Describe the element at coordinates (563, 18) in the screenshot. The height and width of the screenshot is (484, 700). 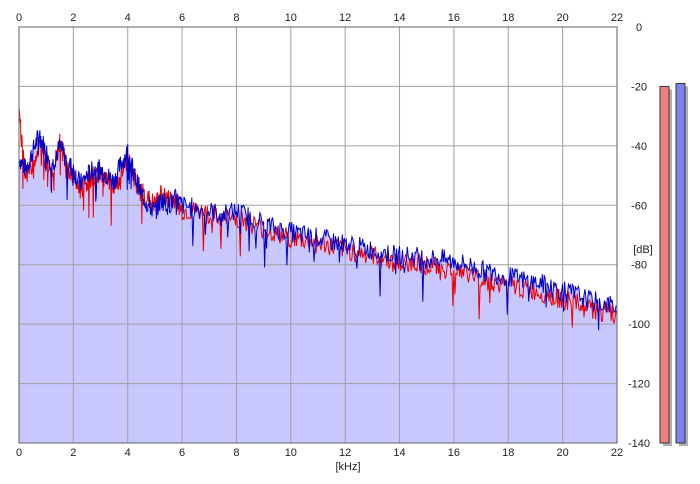
I see `x-tick-label-top: 20` at that location.